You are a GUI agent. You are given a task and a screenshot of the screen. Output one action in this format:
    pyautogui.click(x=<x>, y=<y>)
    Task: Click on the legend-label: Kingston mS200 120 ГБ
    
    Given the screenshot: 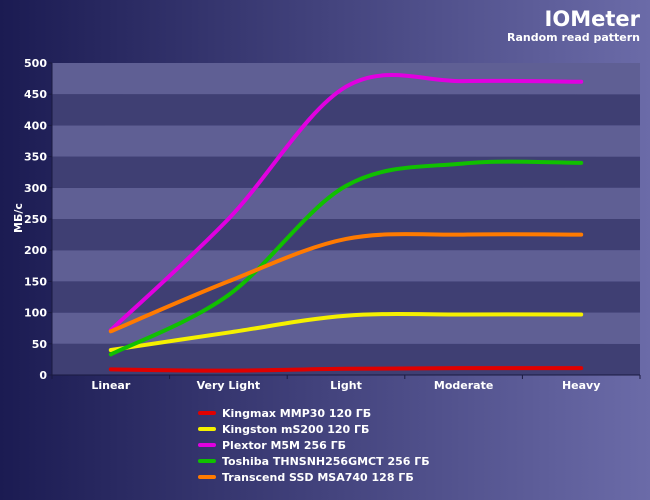 What is the action you would take?
    pyautogui.click(x=295, y=429)
    